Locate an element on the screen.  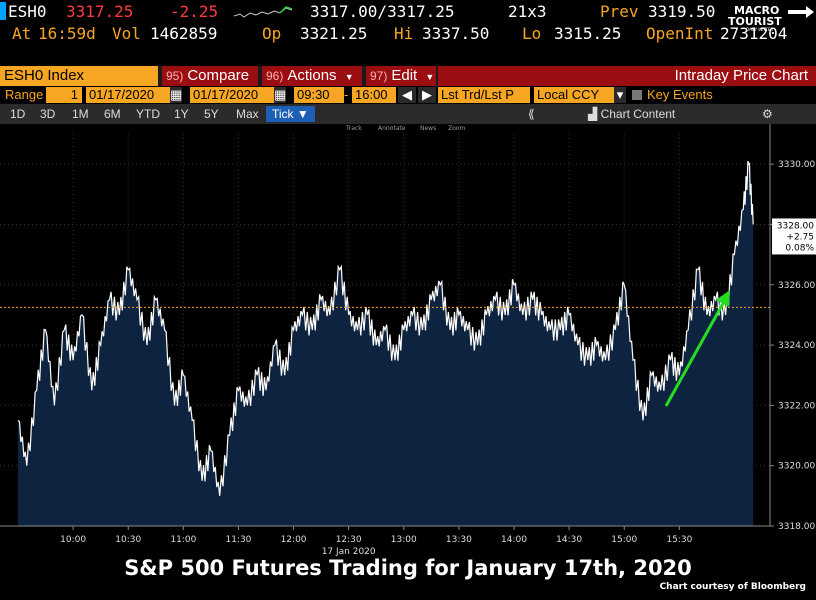
end-time-field: 16:00 is located at coordinates (374, 95).